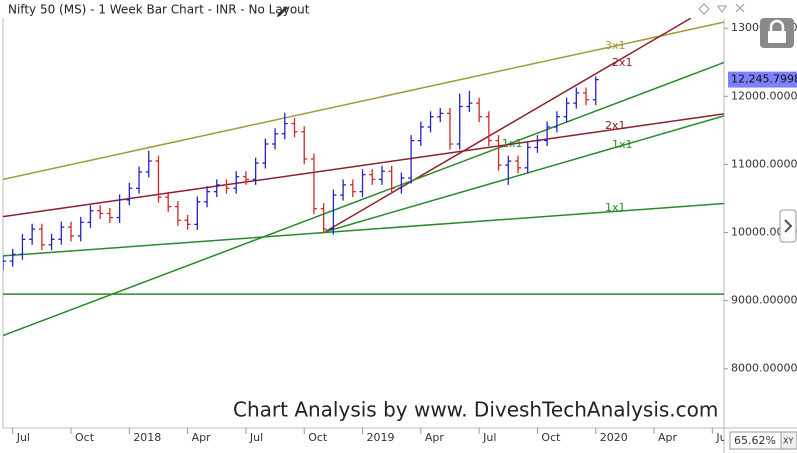 The width and height of the screenshot is (797, 453). I want to click on y-tick-label: 12000.000000, so click(764, 95).